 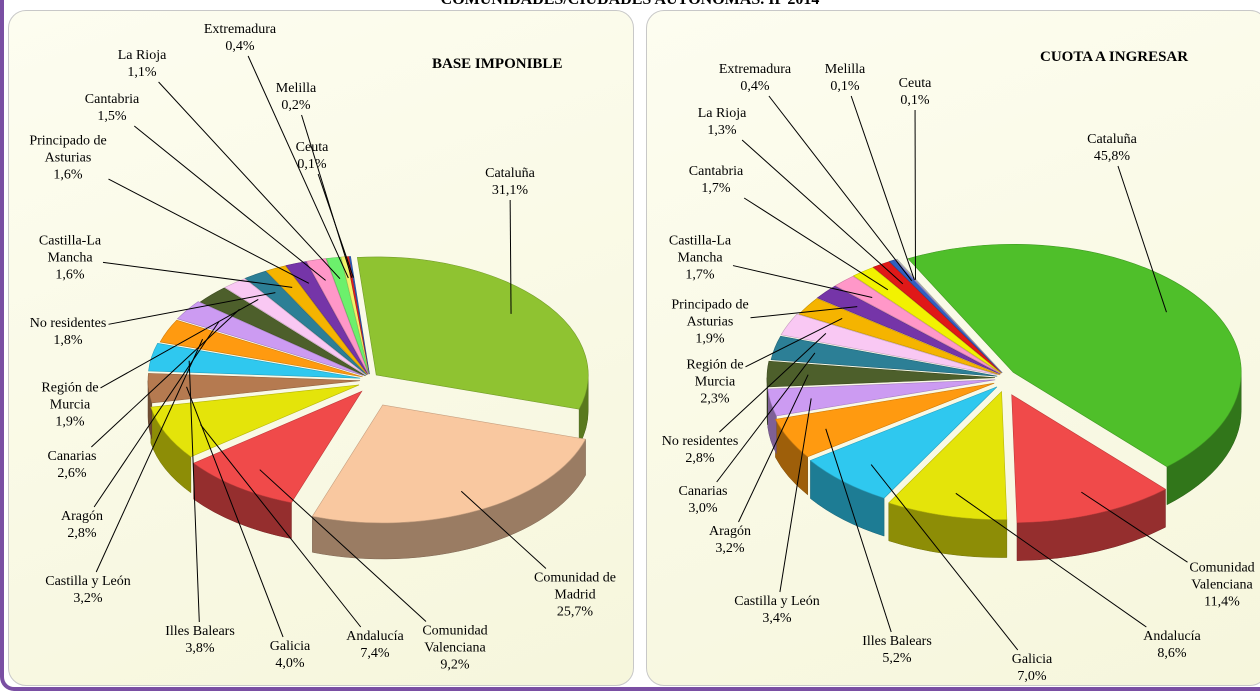 I want to click on slice-value: 4,0%, so click(x=290, y=663).